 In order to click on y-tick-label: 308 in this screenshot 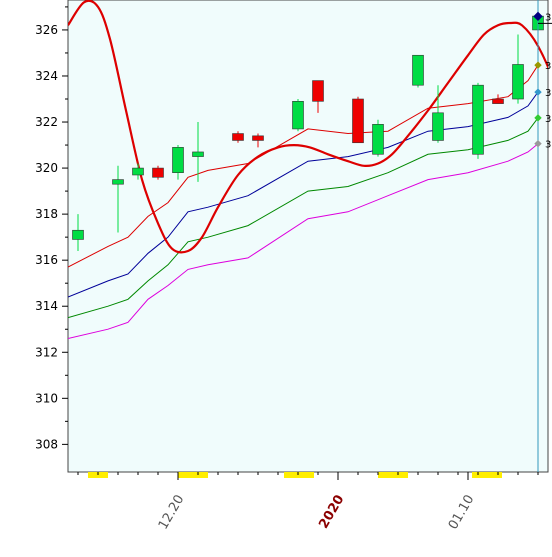, I will do `click(46, 444)`.